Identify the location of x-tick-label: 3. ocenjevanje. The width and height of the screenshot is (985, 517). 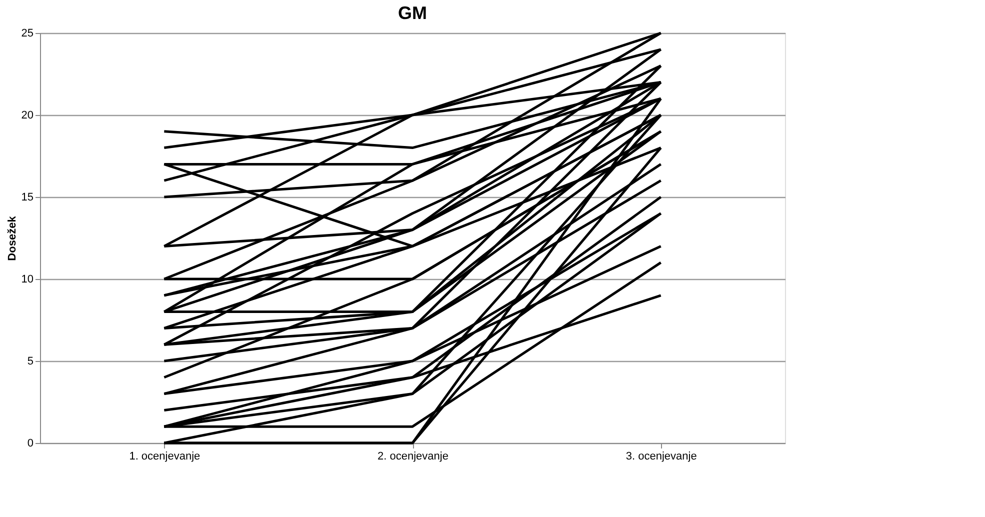
(661, 456).